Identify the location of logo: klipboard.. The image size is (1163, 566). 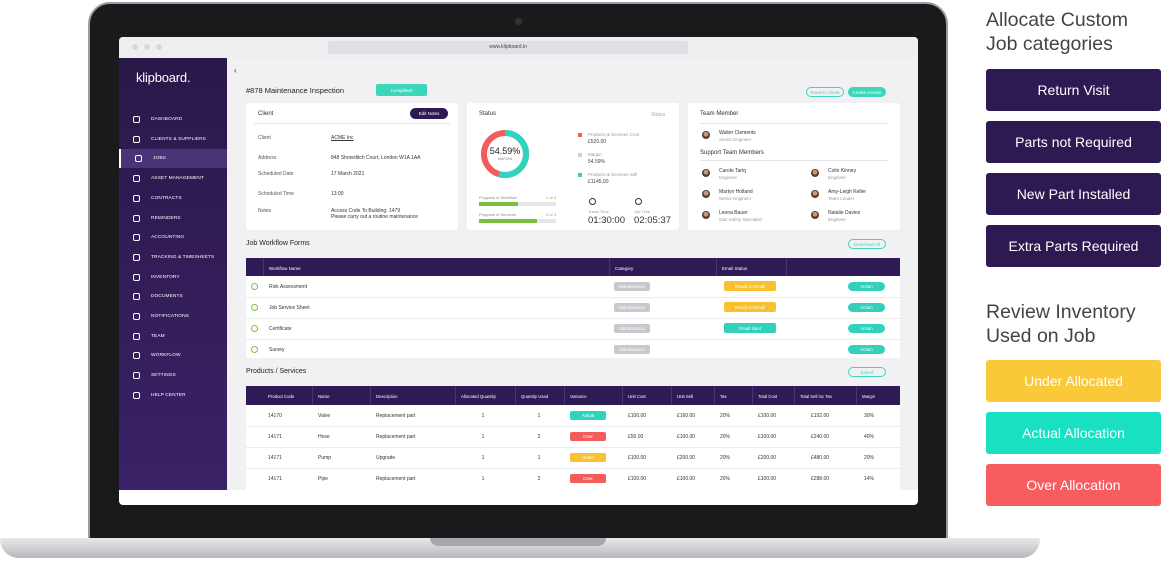
(163, 77).